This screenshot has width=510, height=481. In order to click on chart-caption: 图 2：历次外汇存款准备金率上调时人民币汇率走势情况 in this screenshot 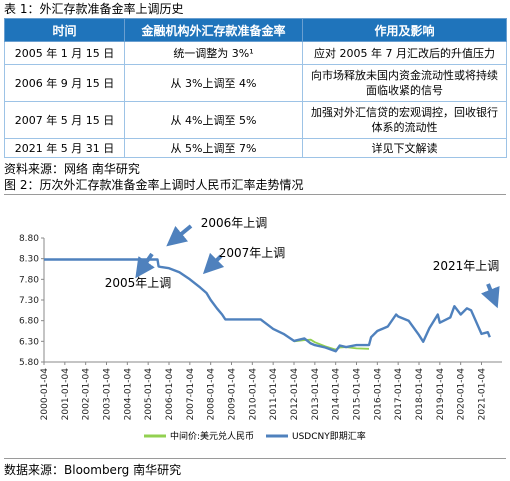, I will do `click(154, 185)`.